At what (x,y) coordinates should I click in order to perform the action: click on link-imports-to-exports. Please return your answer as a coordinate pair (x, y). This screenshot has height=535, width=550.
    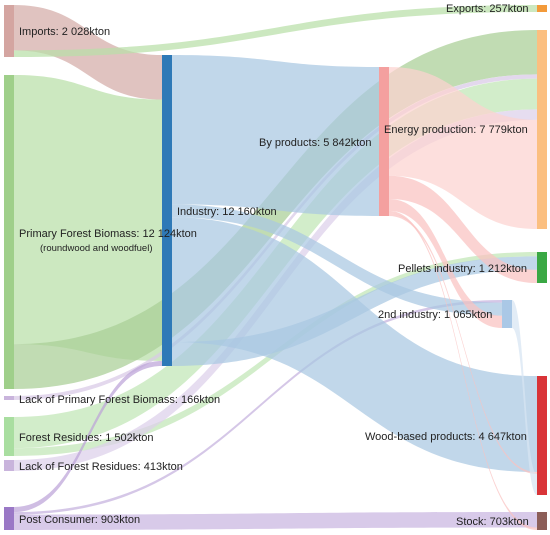
    Looking at the image, I should click on (275, 31).